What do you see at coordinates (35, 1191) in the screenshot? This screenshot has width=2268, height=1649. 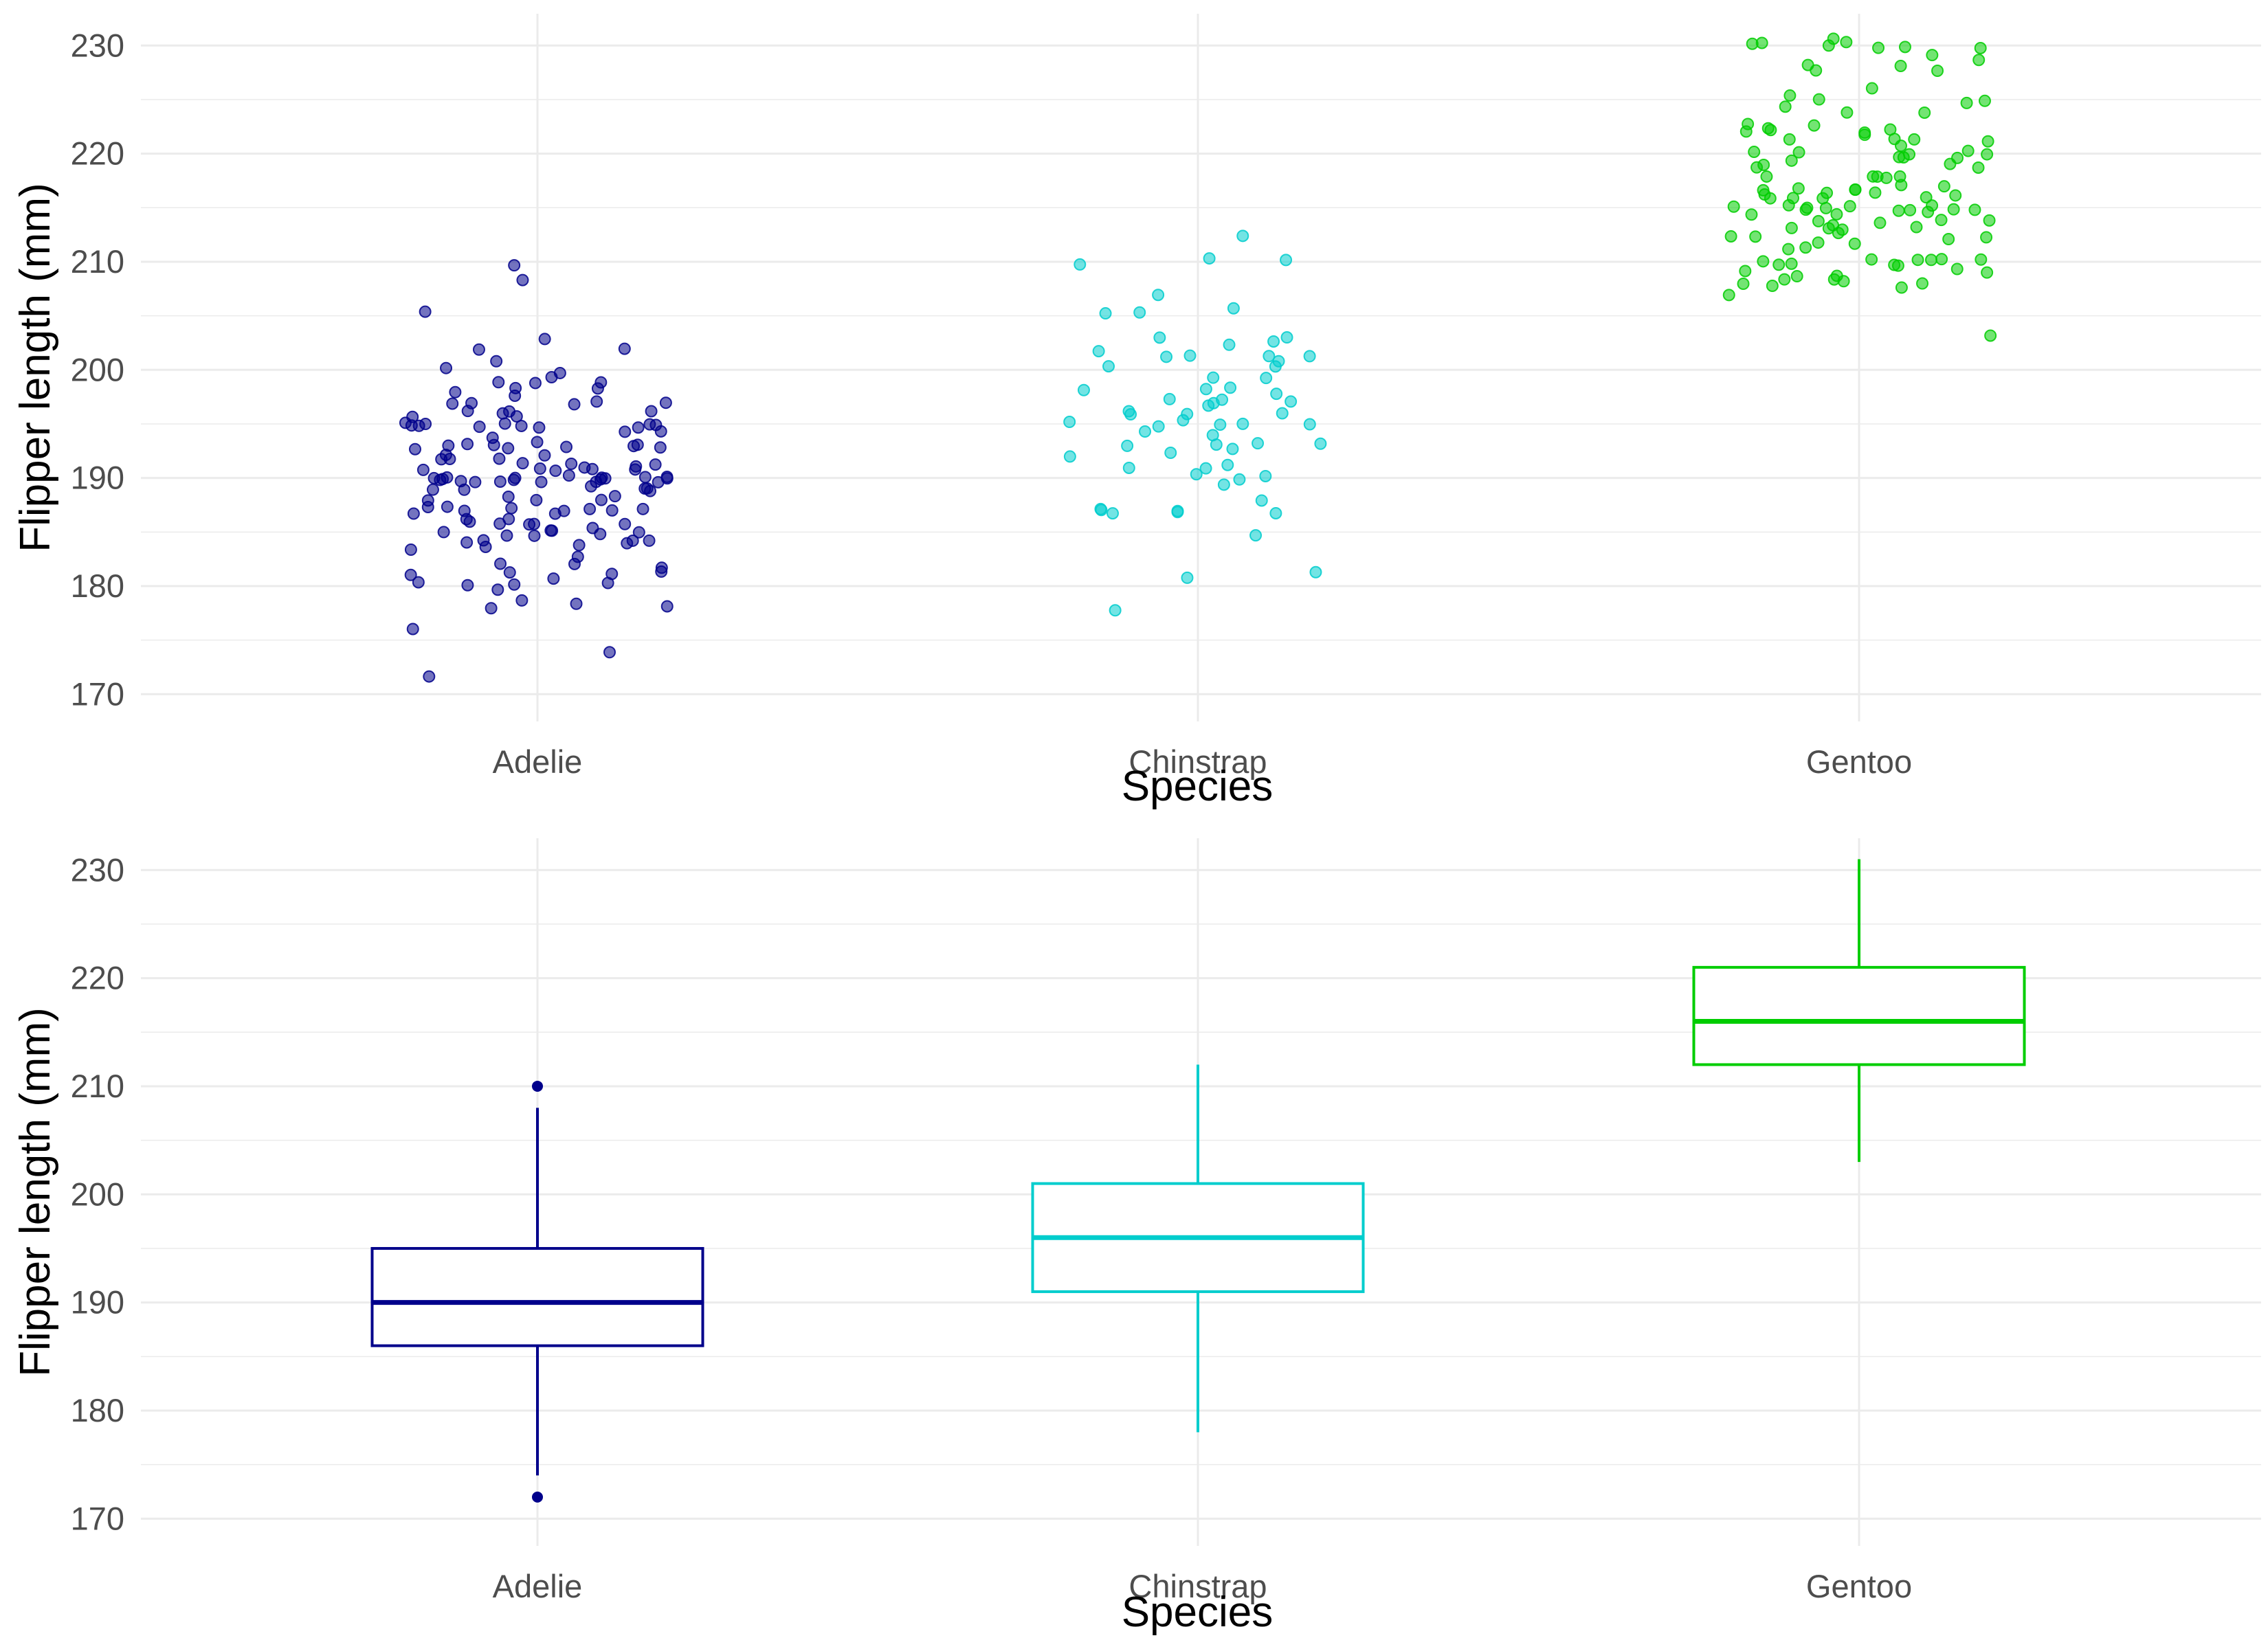 I see `box-plot-y-axis-title: Flipper length (mm)` at bounding box center [35, 1191].